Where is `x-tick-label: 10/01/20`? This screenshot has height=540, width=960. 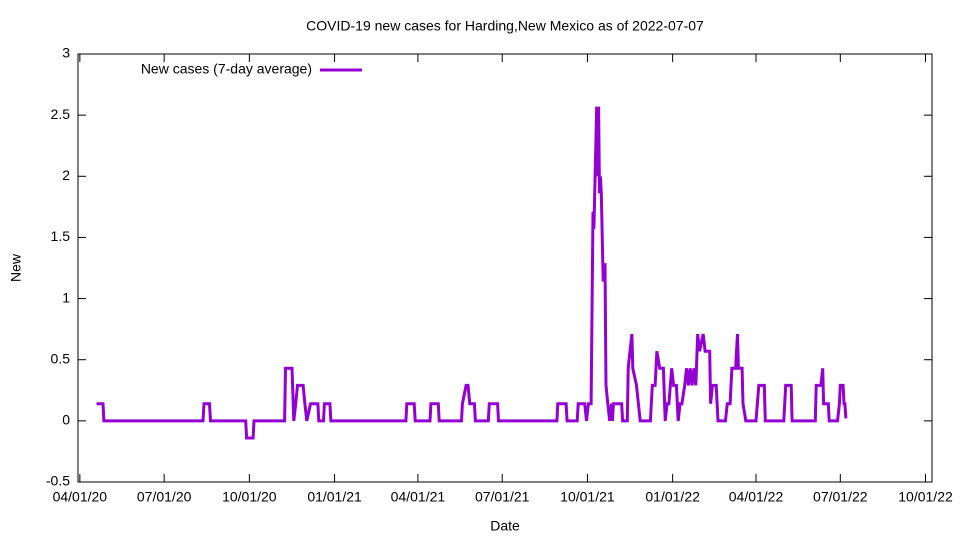 x-tick-label: 10/01/20 is located at coordinates (249, 497).